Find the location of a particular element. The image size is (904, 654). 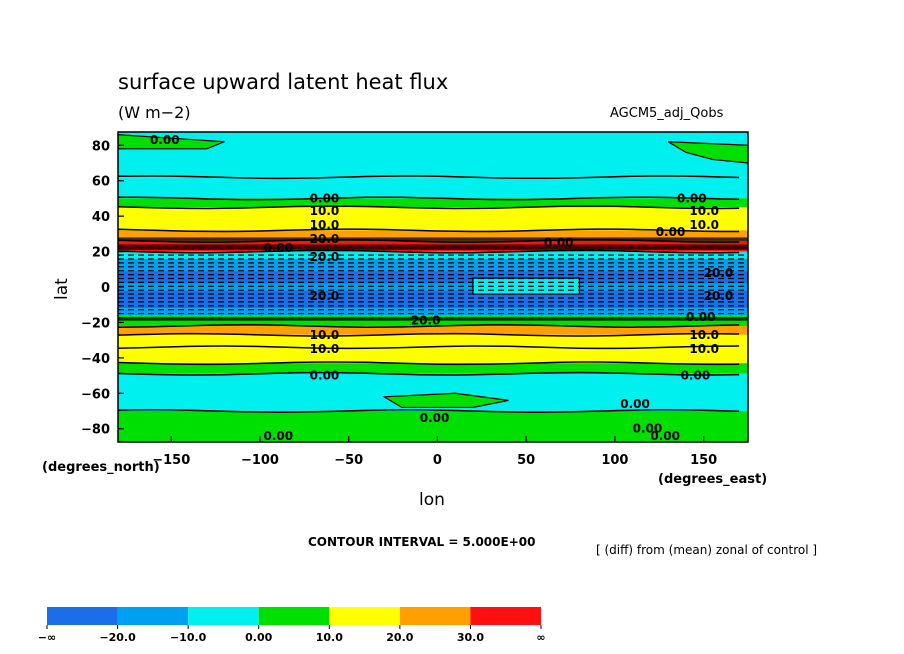

x-tick-label: −100 is located at coordinates (260, 460).